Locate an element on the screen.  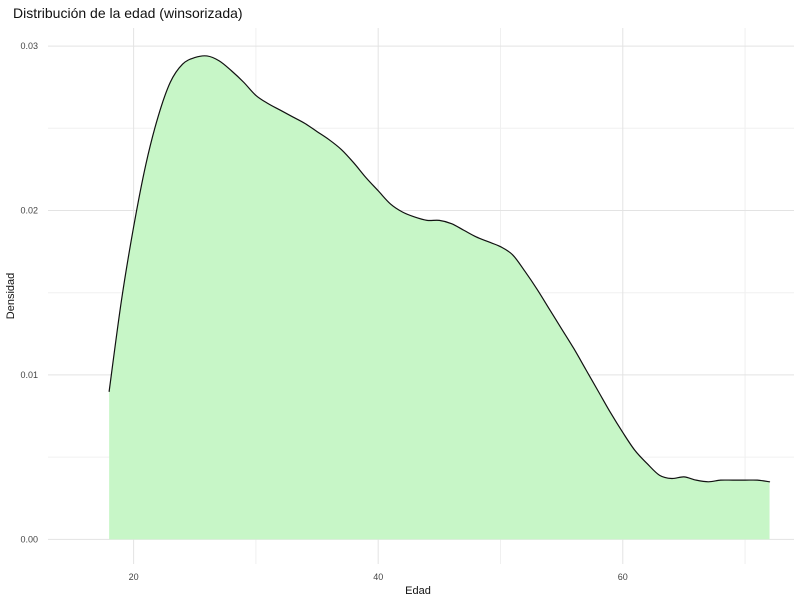
y-axis-ticks: 0.00 0.01 0.02 0.03 is located at coordinates (29, 292).